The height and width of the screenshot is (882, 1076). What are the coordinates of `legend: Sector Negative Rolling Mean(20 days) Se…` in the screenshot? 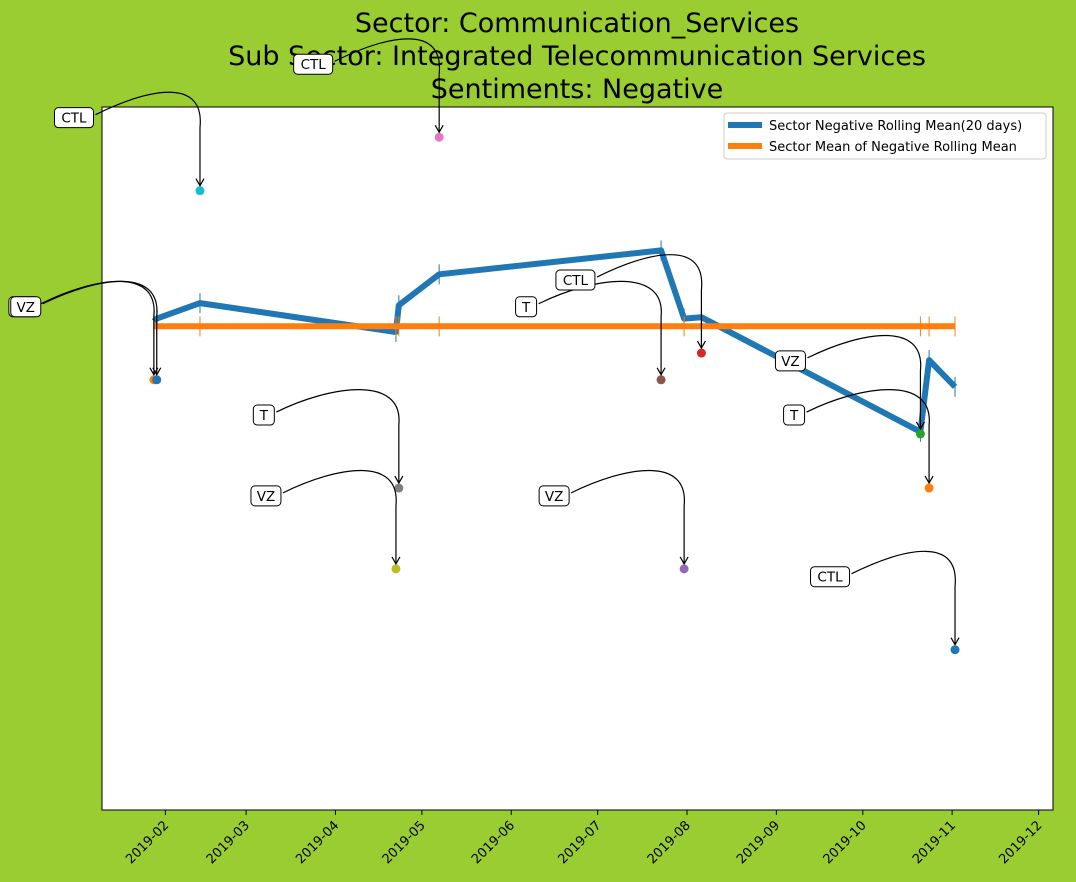 It's located at (885, 136).